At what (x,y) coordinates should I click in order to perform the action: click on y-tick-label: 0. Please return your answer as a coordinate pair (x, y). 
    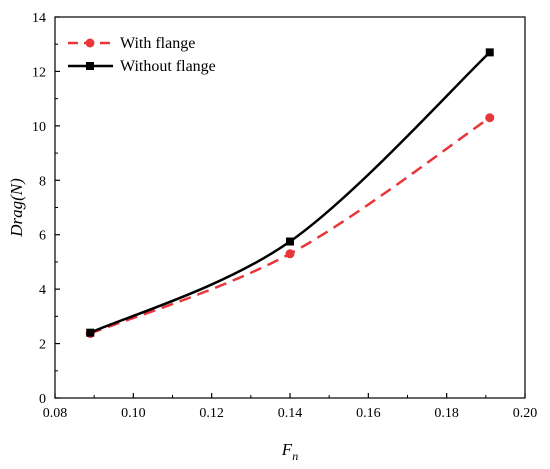
    Looking at the image, I should click on (42, 399).